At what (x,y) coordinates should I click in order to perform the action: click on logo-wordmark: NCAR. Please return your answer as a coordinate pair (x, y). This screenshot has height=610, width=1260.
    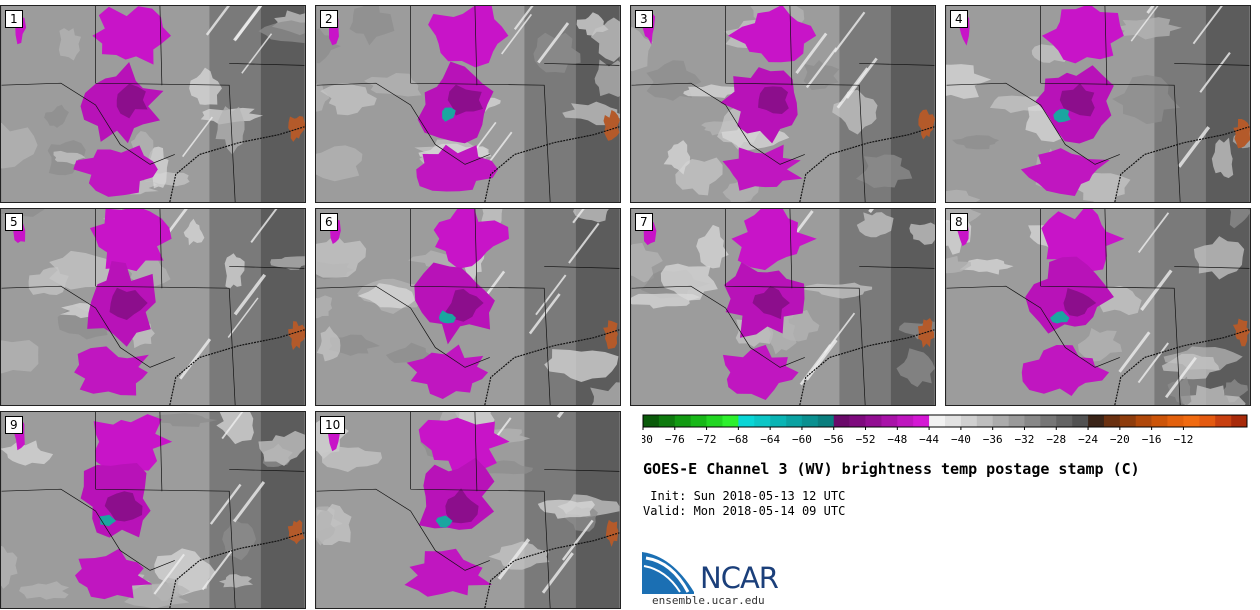
    Looking at the image, I should click on (739, 578).